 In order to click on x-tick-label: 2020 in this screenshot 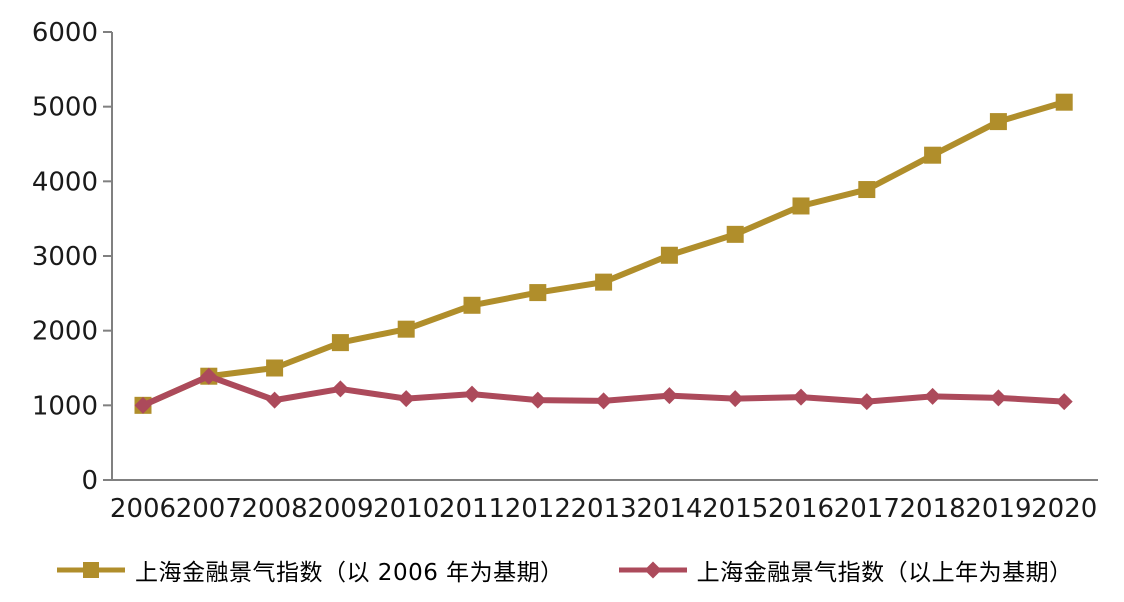, I will do `click(1064, 509)`.